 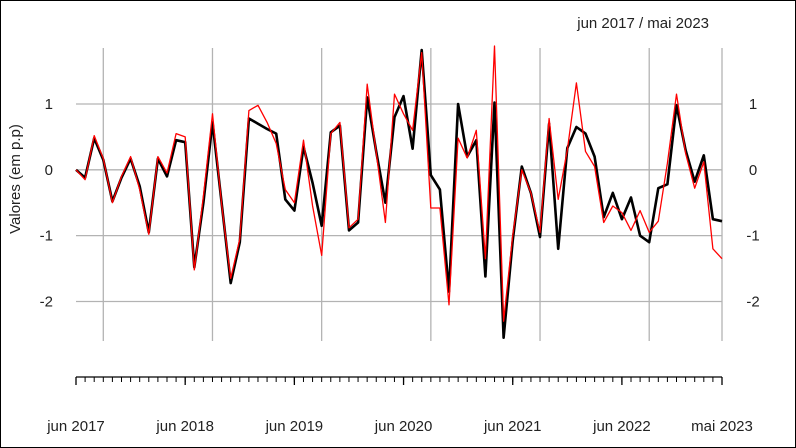 I want to click on y-tick-label-left: -1, so click(x=46, y=236).